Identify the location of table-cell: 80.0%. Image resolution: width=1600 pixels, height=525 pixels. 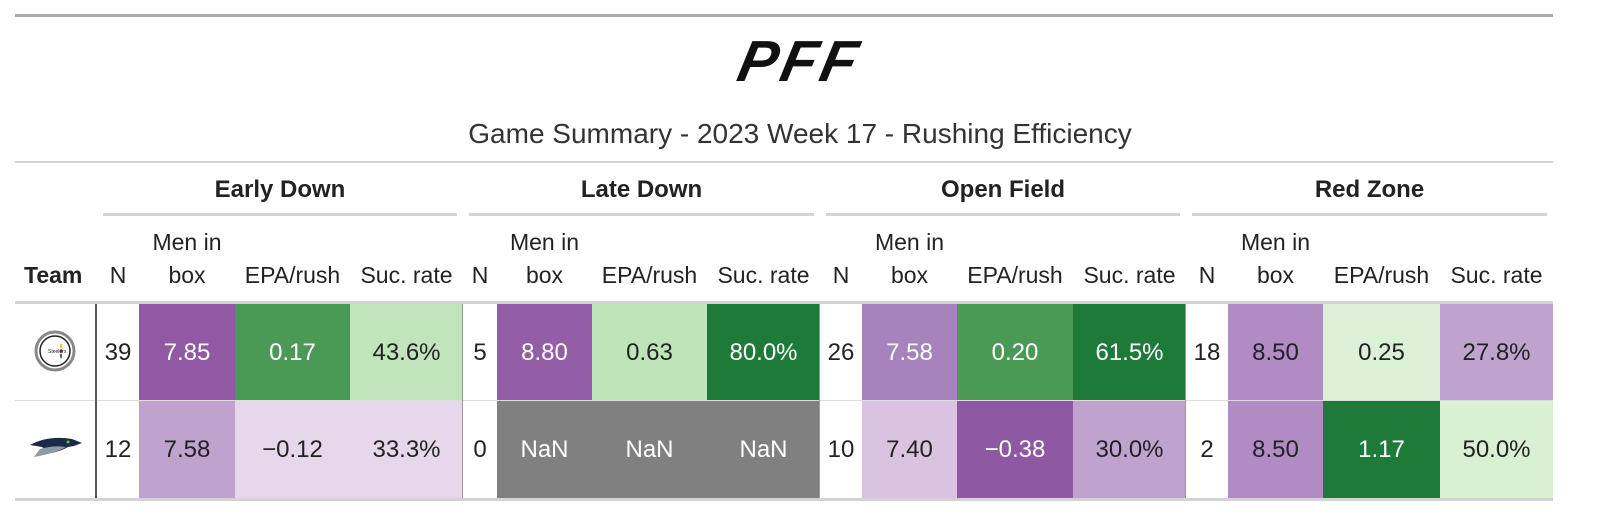
(763, 352).